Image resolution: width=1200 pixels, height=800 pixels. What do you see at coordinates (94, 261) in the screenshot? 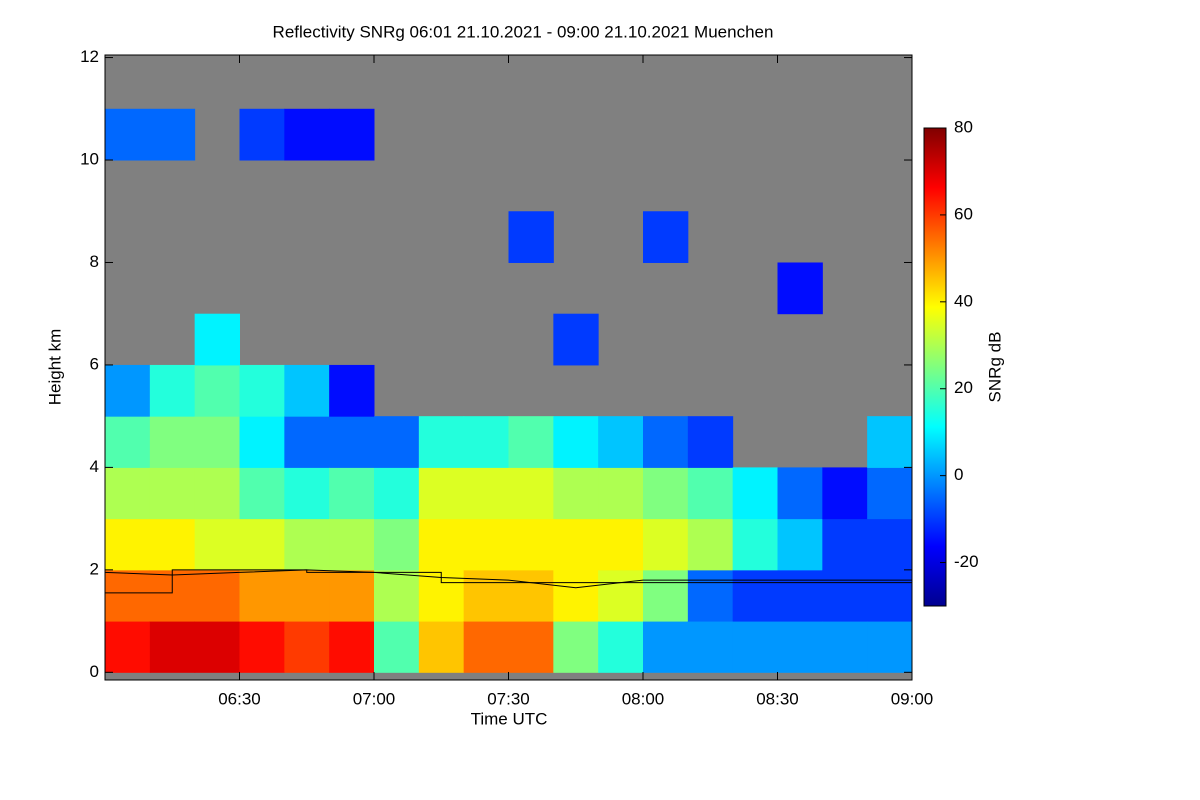
I see `y-tick-label: 8` at bounding box center [94, 261].